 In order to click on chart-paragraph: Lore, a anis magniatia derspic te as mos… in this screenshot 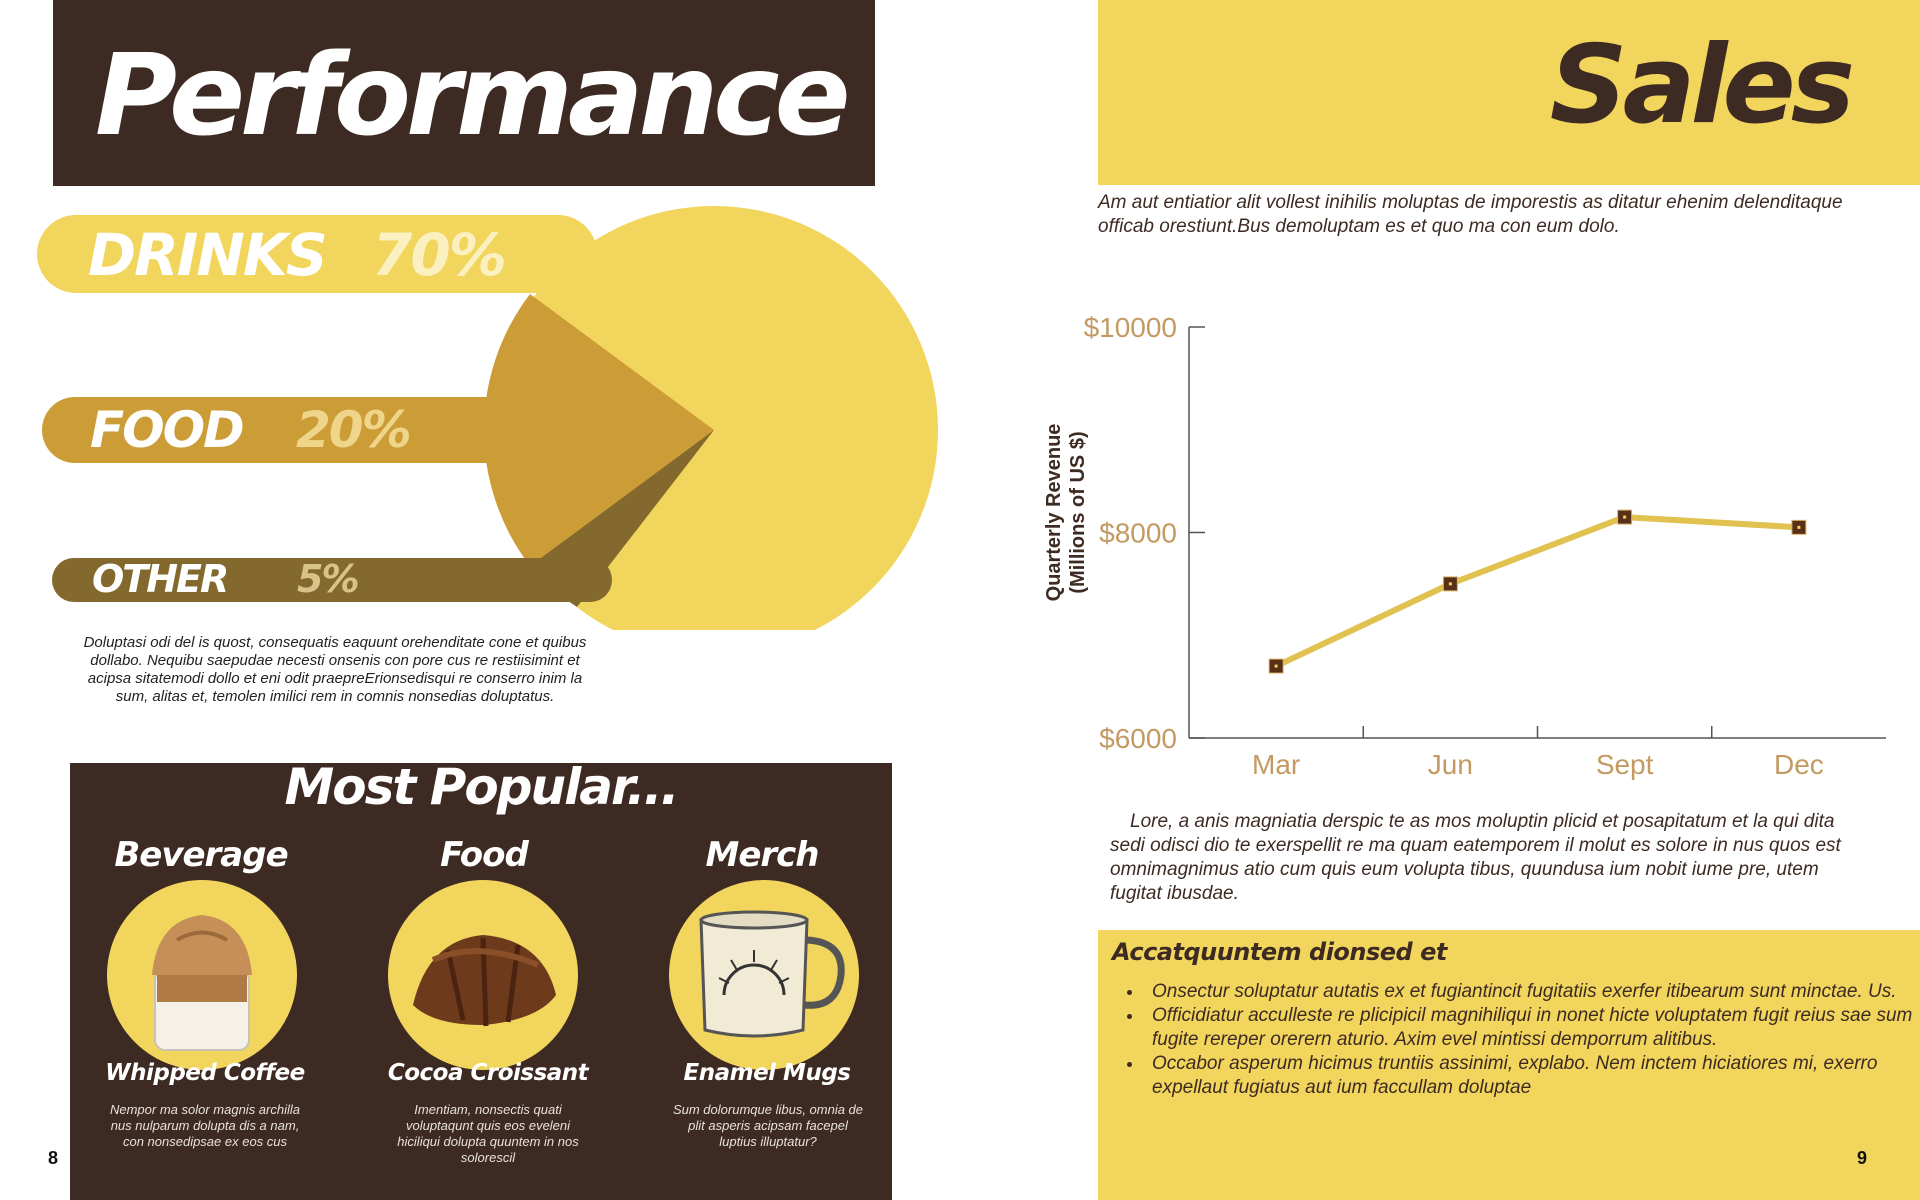, I will do `click(1475, 857)`.